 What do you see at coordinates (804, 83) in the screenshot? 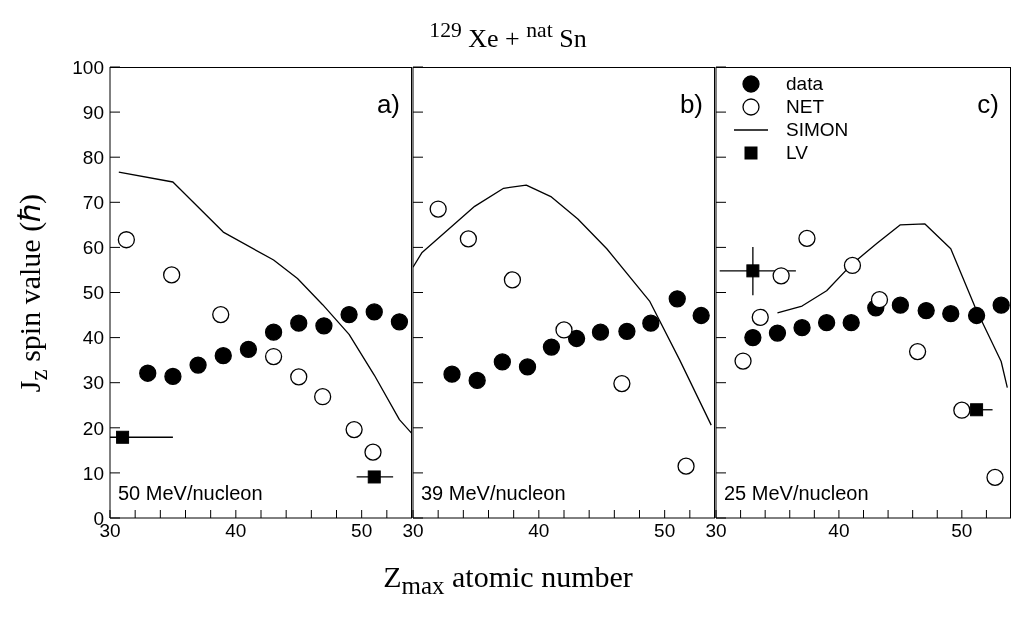
I see `legend-label: data` at bounding box center [804, 83].